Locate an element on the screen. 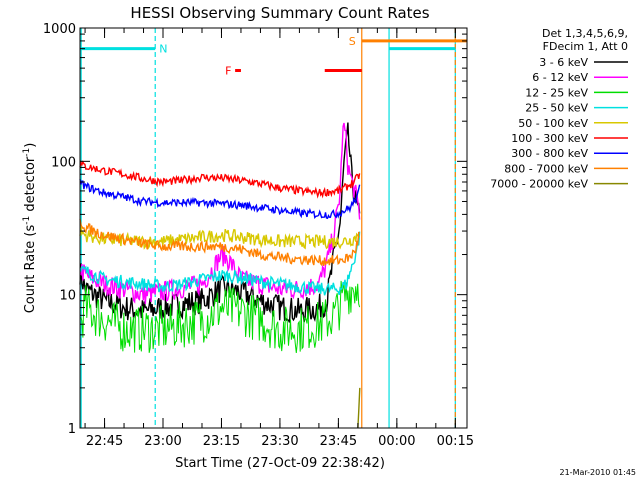  x-tick-label-22:45: 22:45 is located at coordinates (104, 441).